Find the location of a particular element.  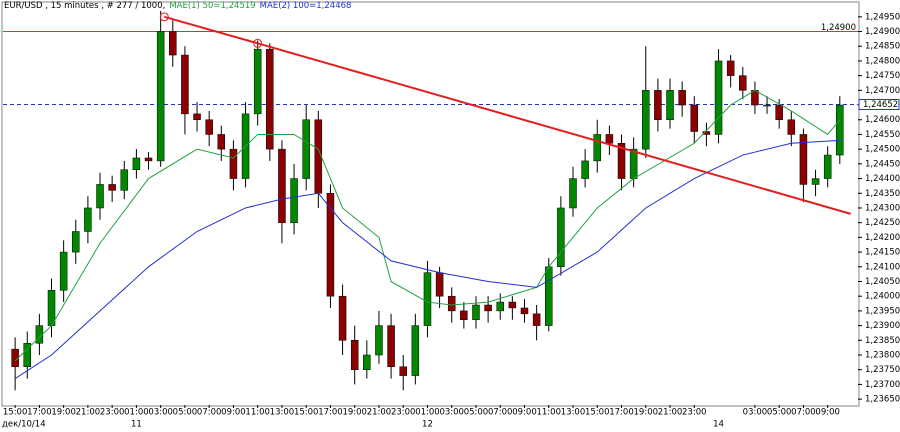

date-tick-label: 12 is located at coordinates (427, 425).